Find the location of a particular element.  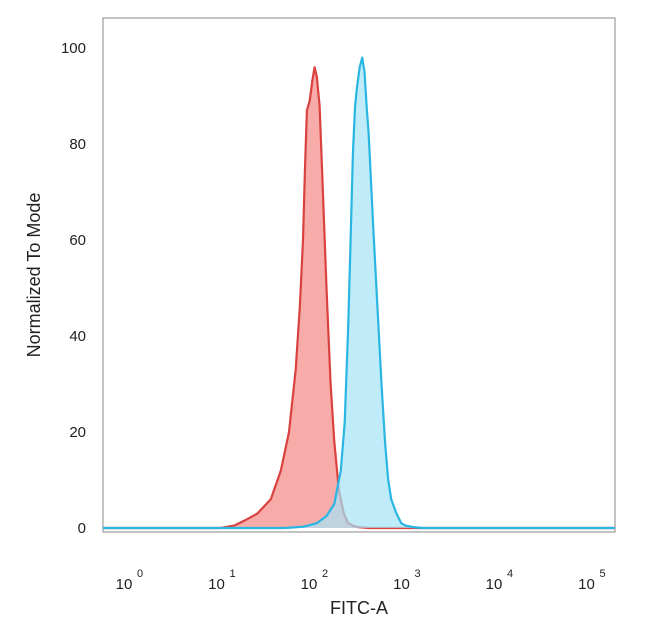

y-axis-ticks: 0 20 40 60 80 100 is located at coordinates (73, 288).